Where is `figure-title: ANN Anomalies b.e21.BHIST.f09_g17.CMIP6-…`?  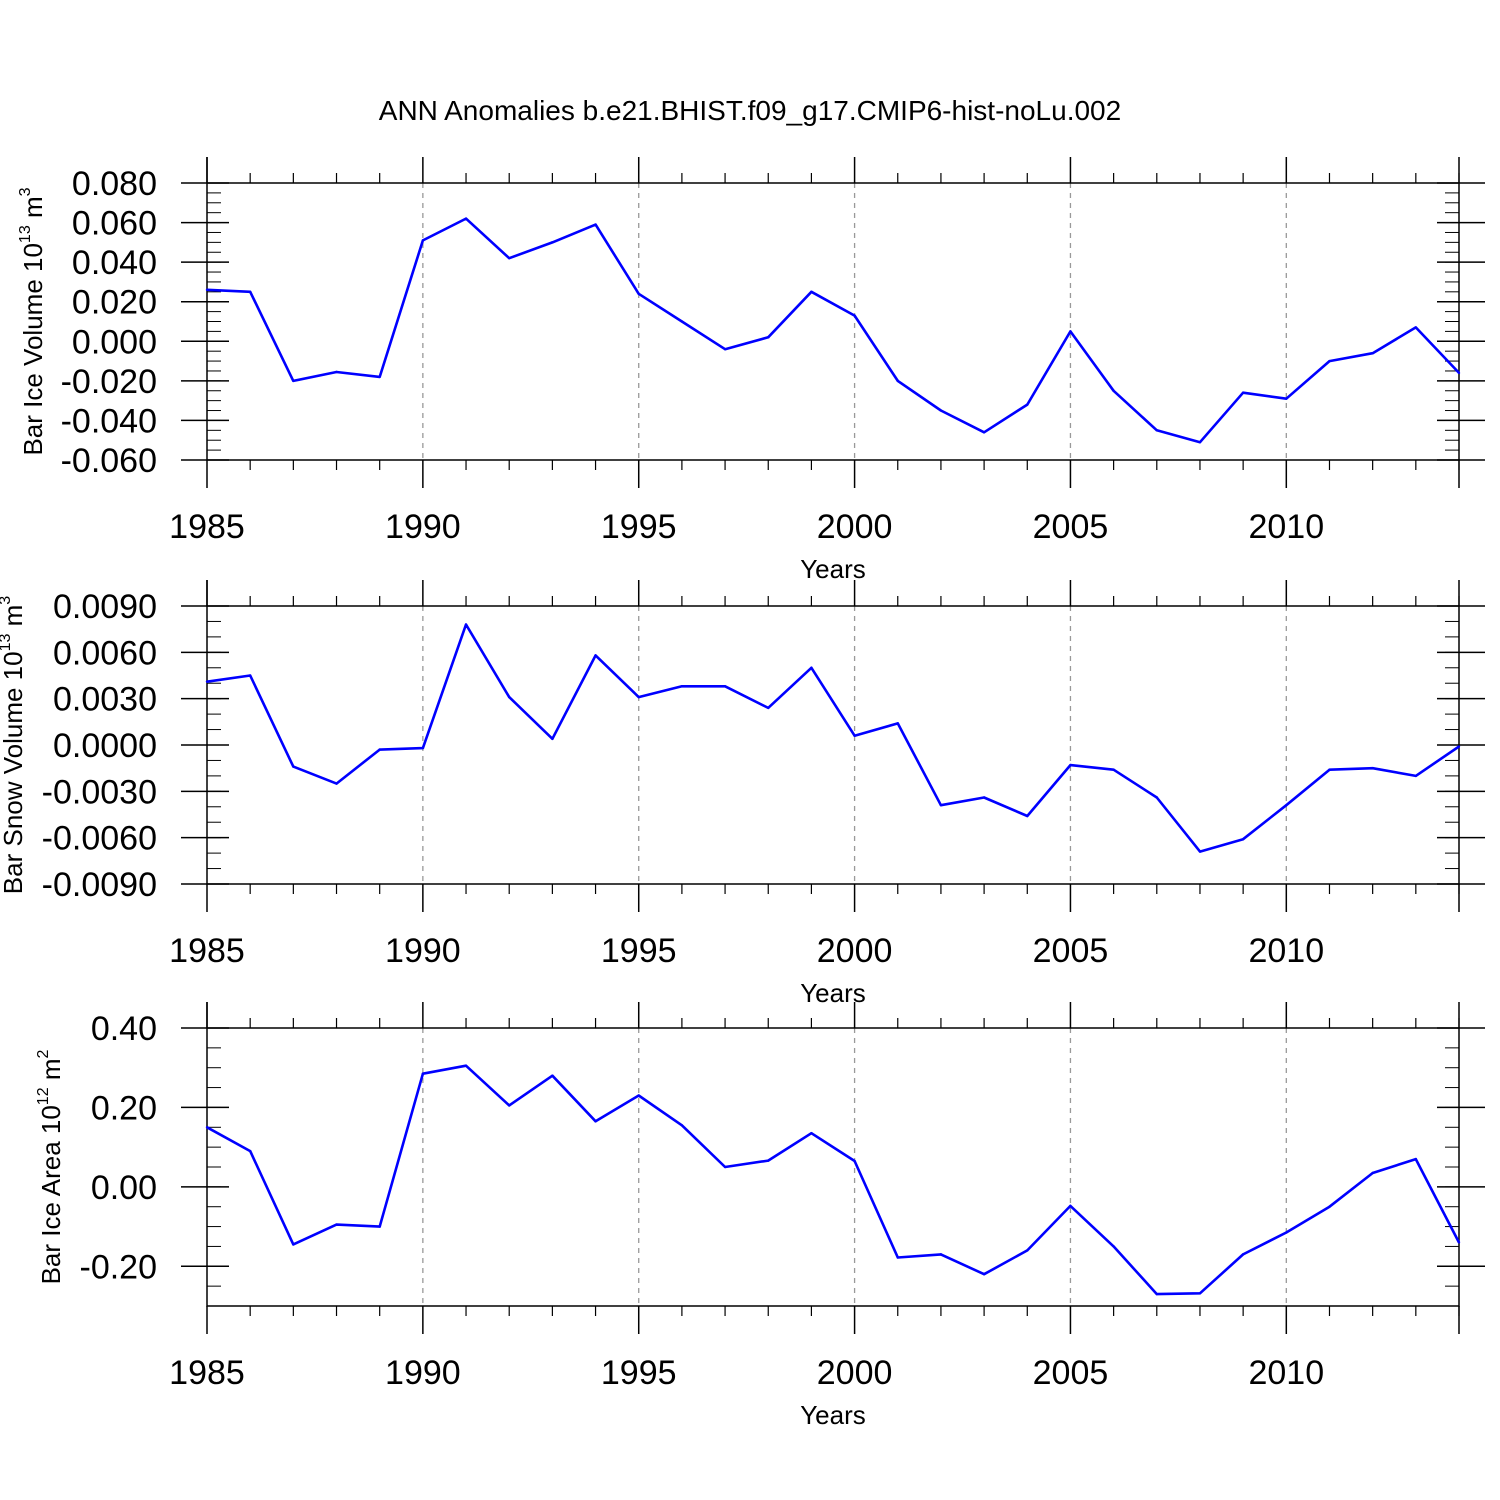 figure-title: ANN Anomalies b.e21.BHIST.f09_g17.CMIP6-… is located at coordinates (750, 110).